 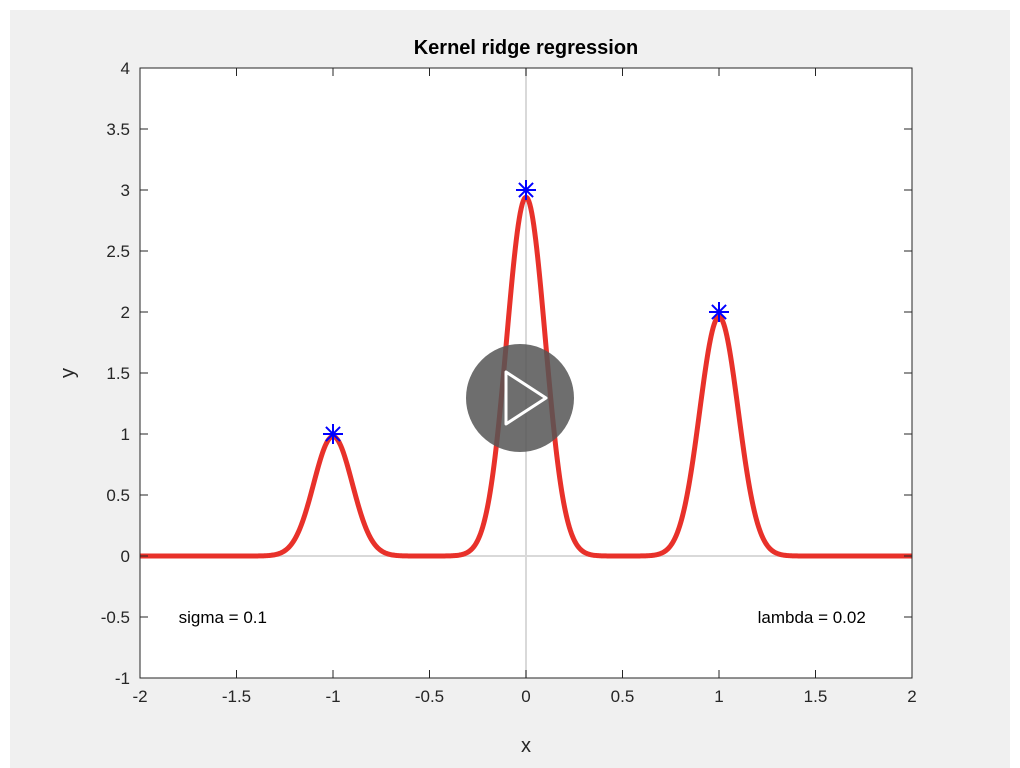 What do you see at coordinates (526, 398) in the screenshot?
I see `play-icon` at bounding box center [526, 398].